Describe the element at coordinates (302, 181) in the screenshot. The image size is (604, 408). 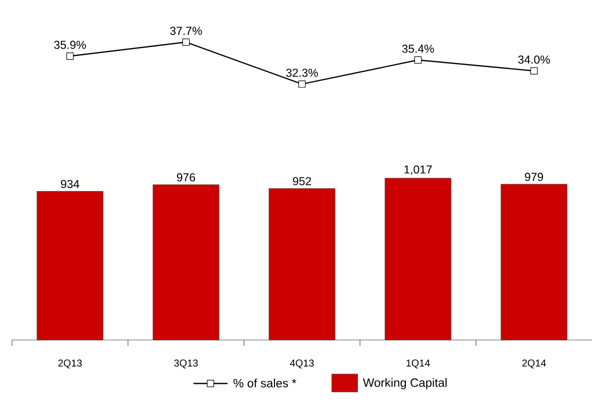
I see `data-label: 952` at that location.